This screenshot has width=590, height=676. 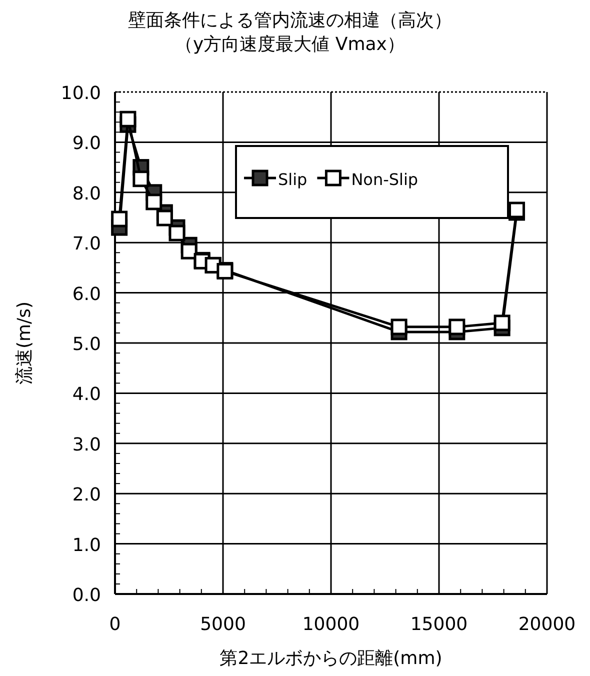 What do you see at coordinates (223, 624) in the screenshot?
I see `x-tick-label: 5000` at bounding box center [223, 624].